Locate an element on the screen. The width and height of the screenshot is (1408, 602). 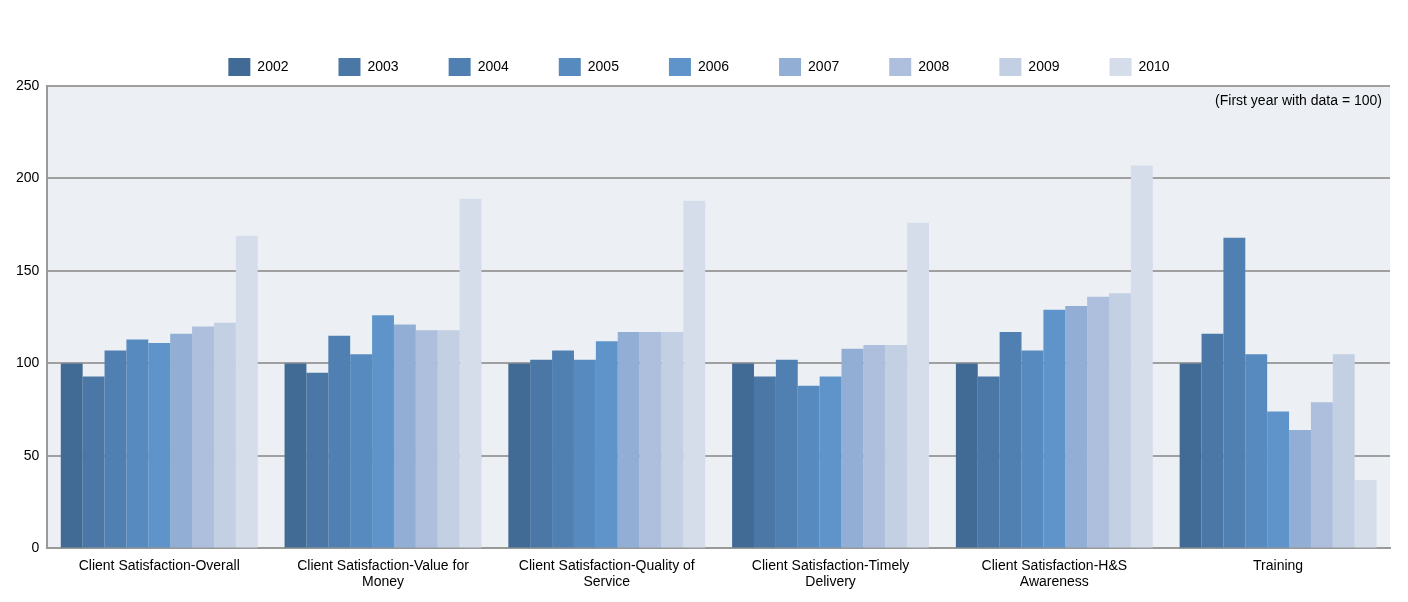
legend-label: 2003 is located at coordinates (383, 65).